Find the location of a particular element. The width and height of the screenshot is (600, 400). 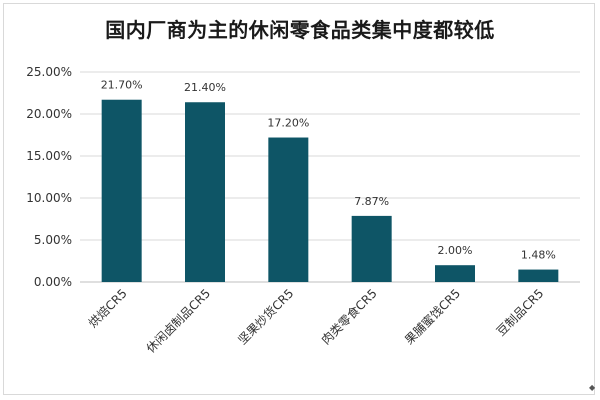

y-tick-label: 0.00% is located at coordinates (53, 282).